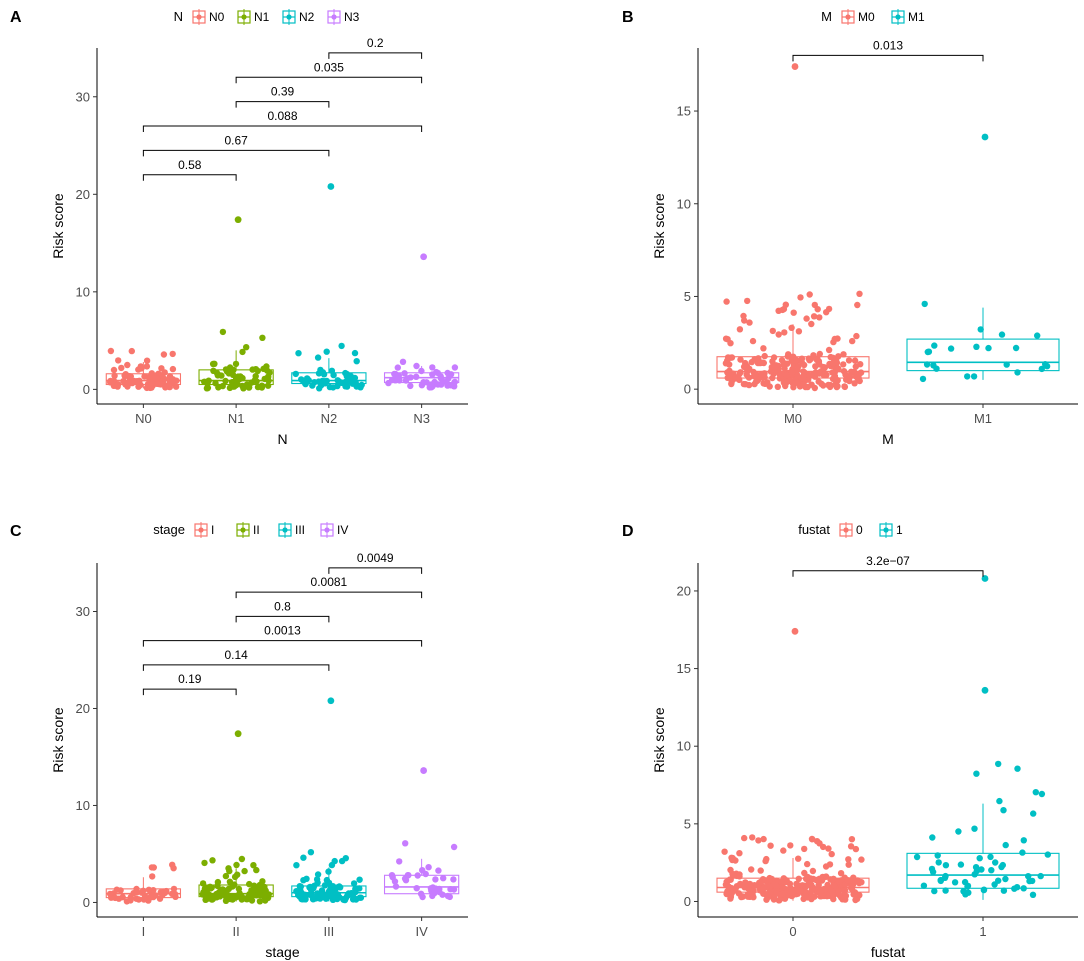 The image size is (1084, 961). I want to click on panel-letter: D, so click(628, 531).